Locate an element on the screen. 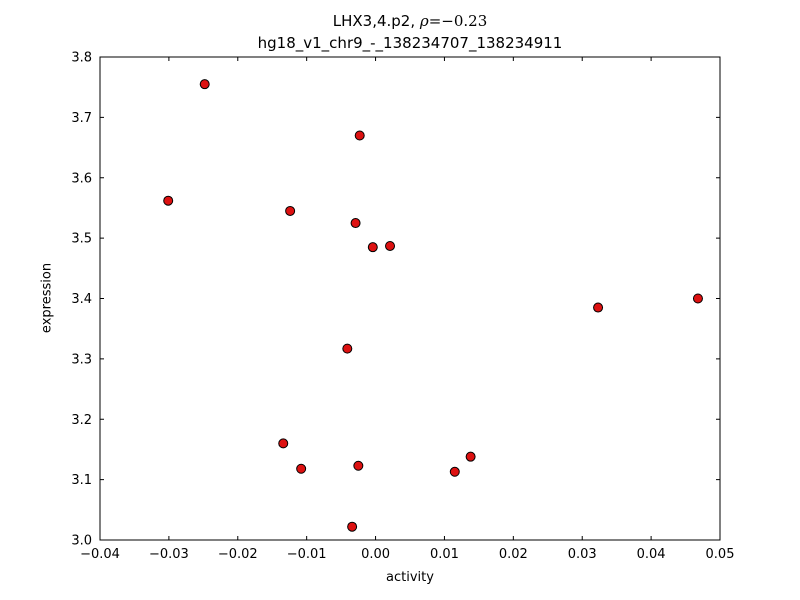  y-tick-label: 3.2 is located at coordinates (81, 420).